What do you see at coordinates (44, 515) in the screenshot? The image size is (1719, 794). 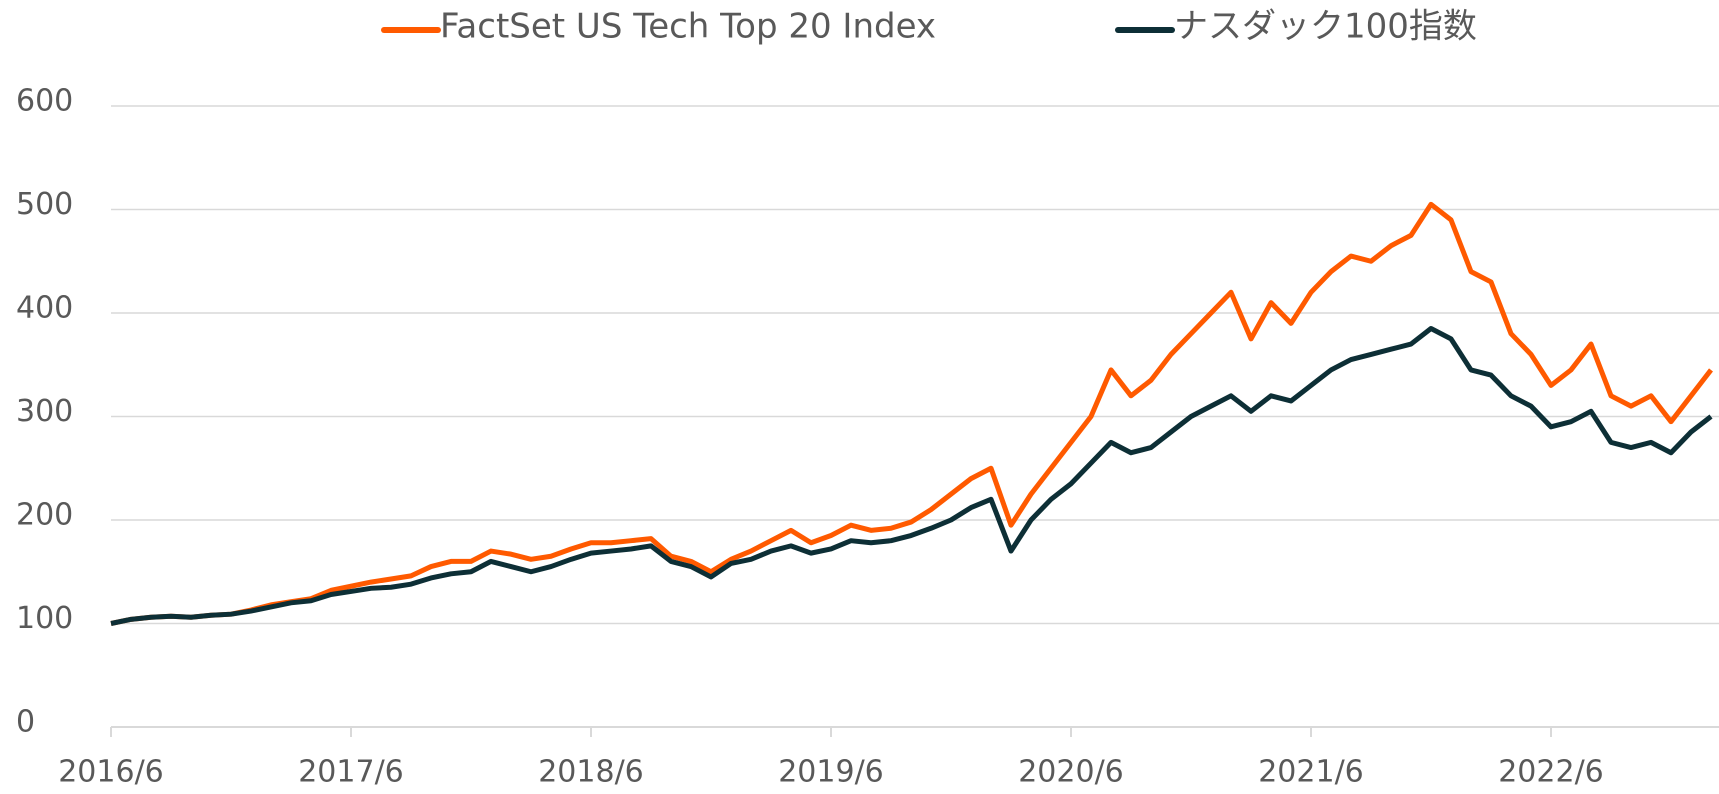 I see `y-tick-label: 200` at bounding box center [44, 515].